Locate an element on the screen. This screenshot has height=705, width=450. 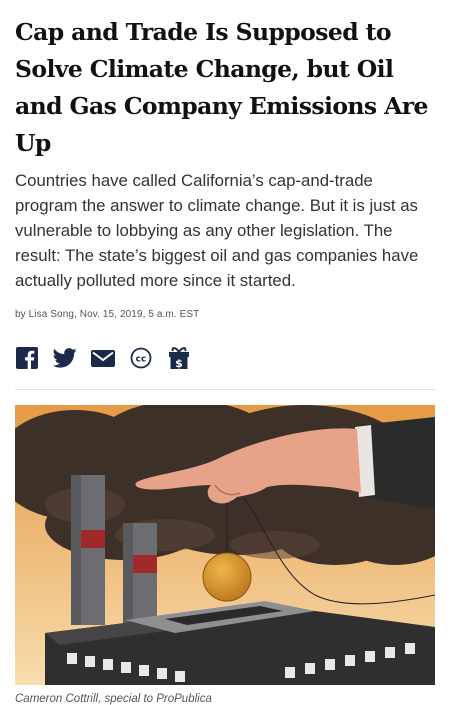
image-credit: Cameron Cottrill, special to ProPublica is located at coordinates (113, 699).